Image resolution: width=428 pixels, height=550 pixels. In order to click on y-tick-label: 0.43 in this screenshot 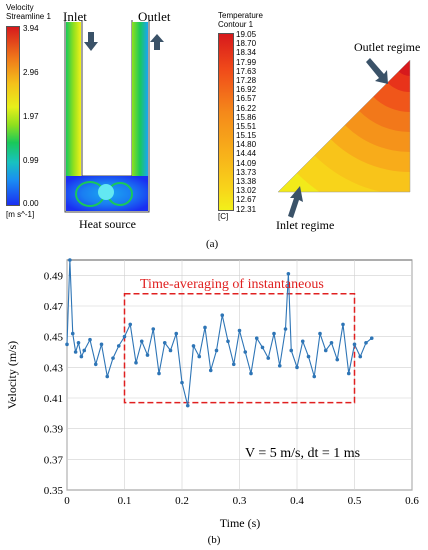, I will do `click(54, 368)`.